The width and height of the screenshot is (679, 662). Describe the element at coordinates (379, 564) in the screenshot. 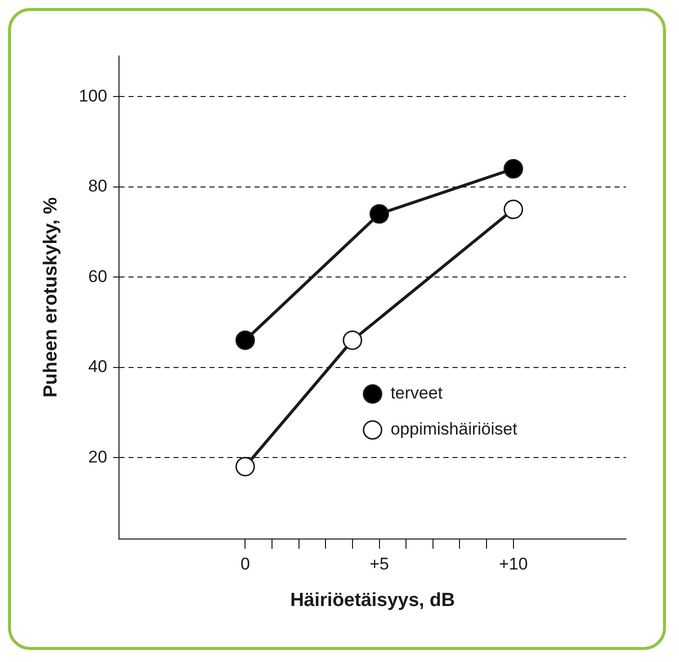

I see `x-tick-label: +5` at that location.